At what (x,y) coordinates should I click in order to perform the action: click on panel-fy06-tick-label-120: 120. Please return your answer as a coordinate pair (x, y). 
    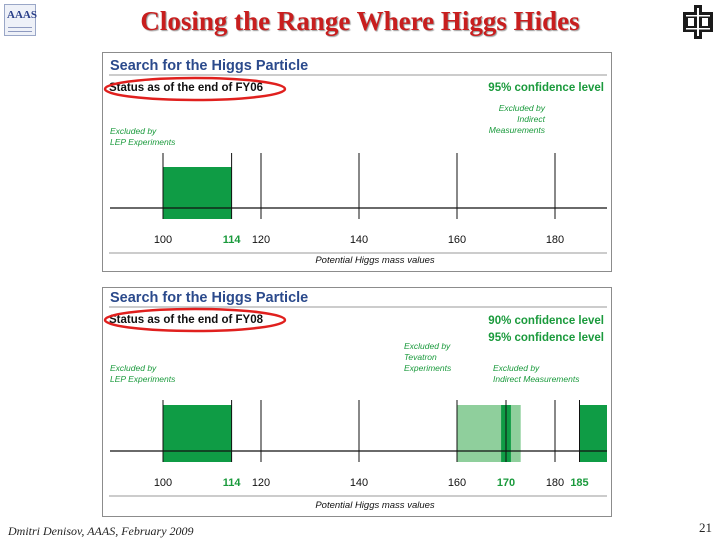
    Looking at the image, I should click on (261, 240).